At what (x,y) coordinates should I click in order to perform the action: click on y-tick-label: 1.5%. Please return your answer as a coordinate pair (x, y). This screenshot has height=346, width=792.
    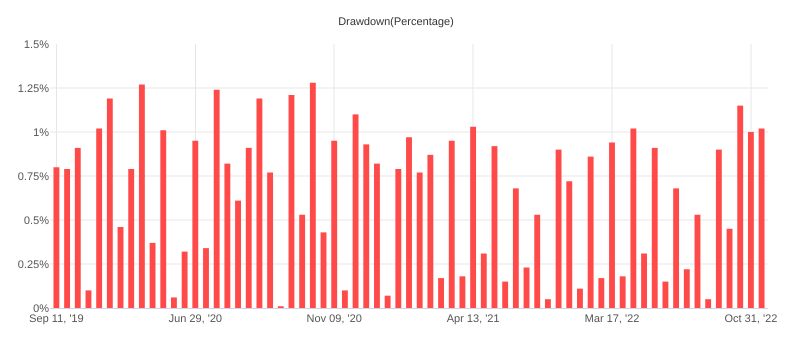
    Looking at the image, I should click on (37, 44).